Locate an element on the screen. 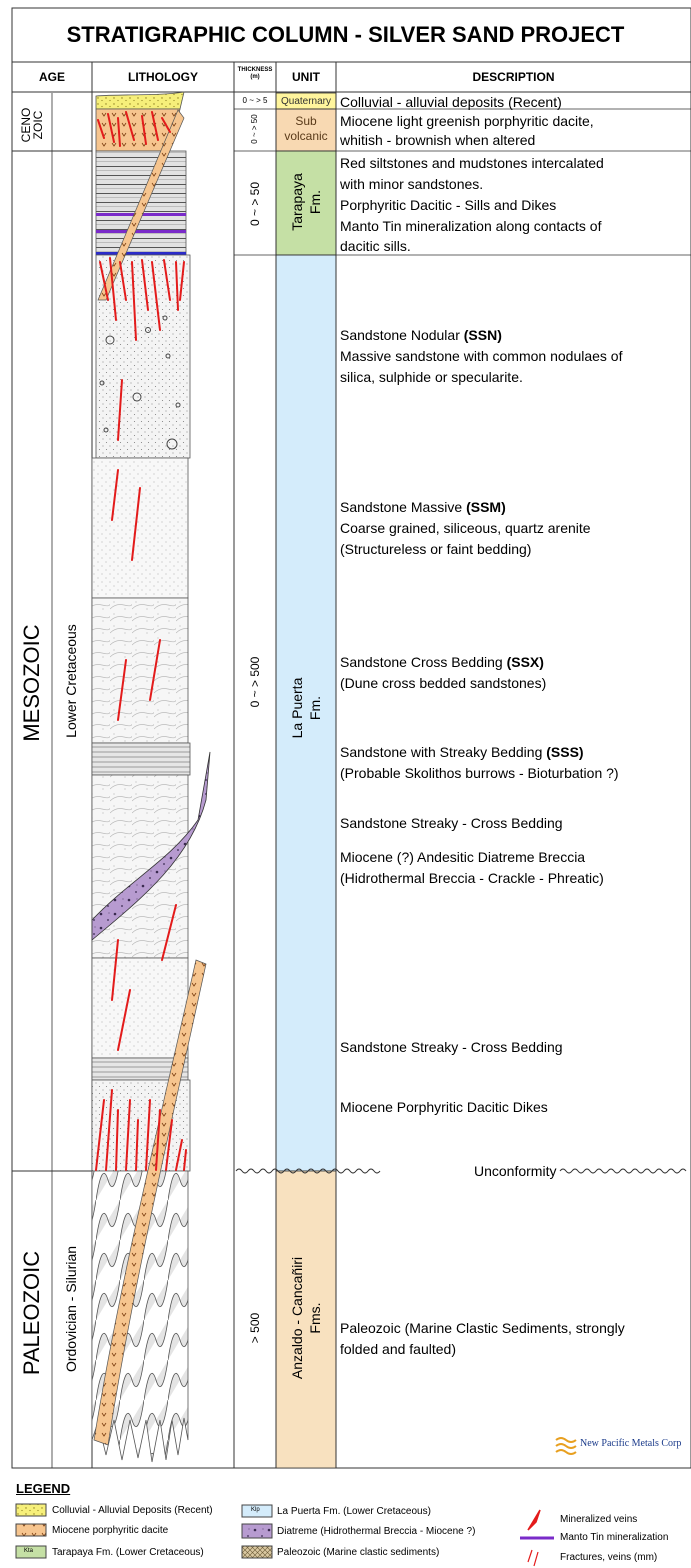 The image size is (691, 1568). era-cenozoic-label: CENO ZOIC is located at coordinates (32, 125).